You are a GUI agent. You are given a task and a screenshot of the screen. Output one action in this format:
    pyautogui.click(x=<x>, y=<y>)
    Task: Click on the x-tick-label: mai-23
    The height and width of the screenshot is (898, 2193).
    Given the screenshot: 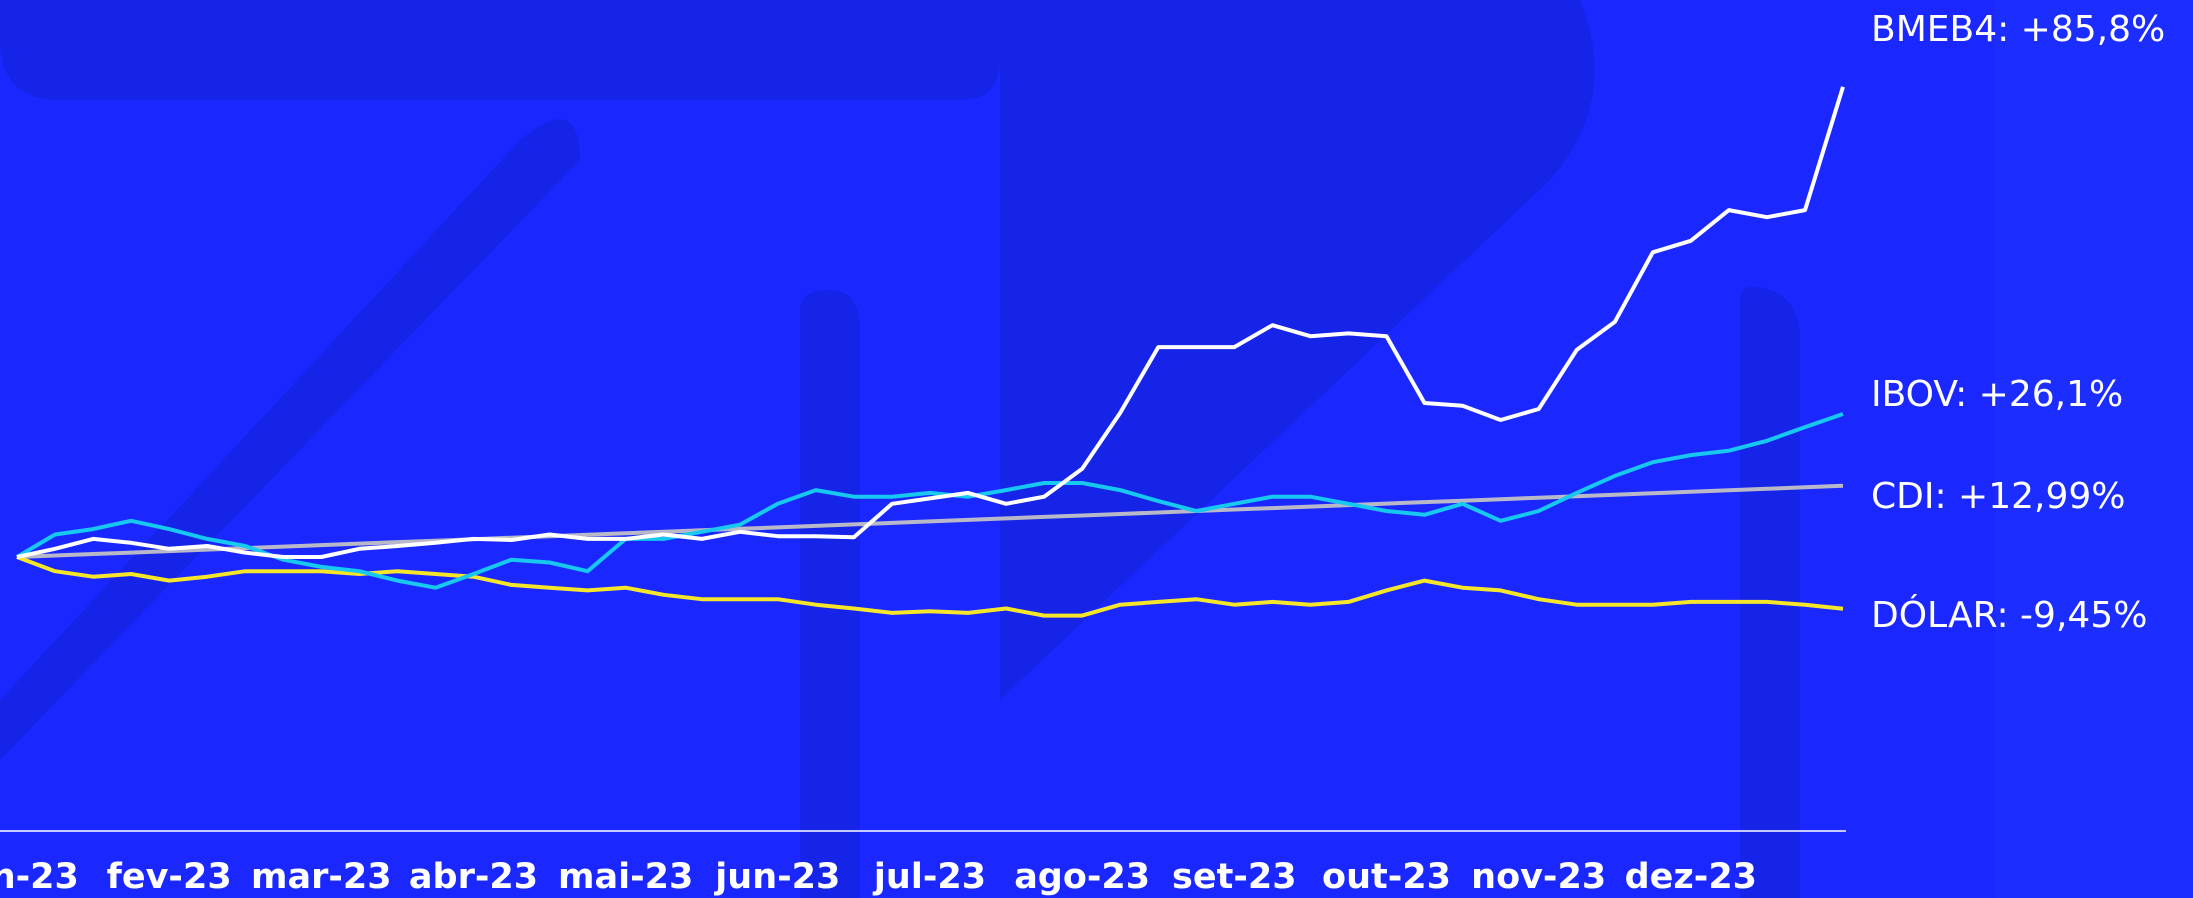 What is the action you would take?
    pyautogui.click(x=625, y=877)
    